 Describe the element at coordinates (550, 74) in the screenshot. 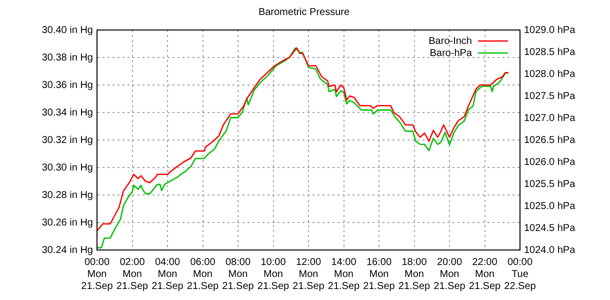

I see `y2-tick-label: 1028.0 hPa` at that location.